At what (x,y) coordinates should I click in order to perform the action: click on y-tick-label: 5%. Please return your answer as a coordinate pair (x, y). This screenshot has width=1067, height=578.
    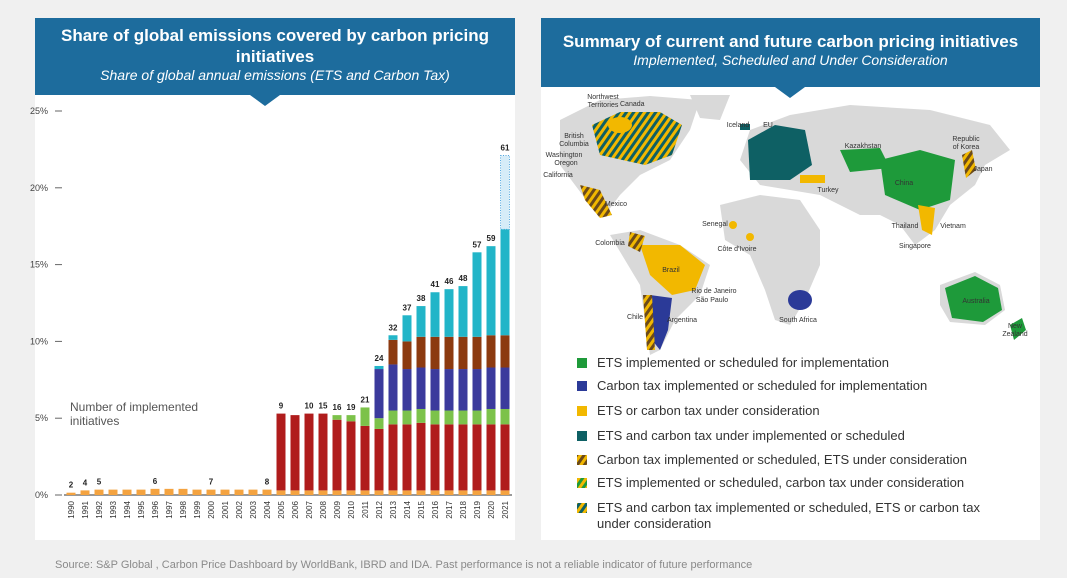
    Looking at the image, I should click on (41, 418).